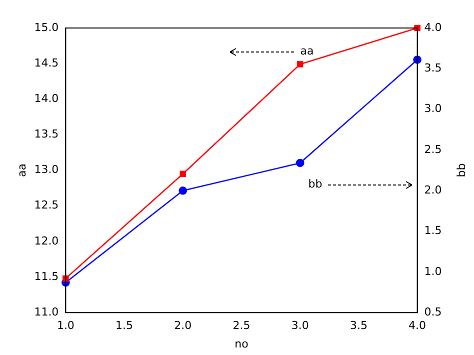  I want to click on y2-tick-label: 2.5, so click(433, 149).